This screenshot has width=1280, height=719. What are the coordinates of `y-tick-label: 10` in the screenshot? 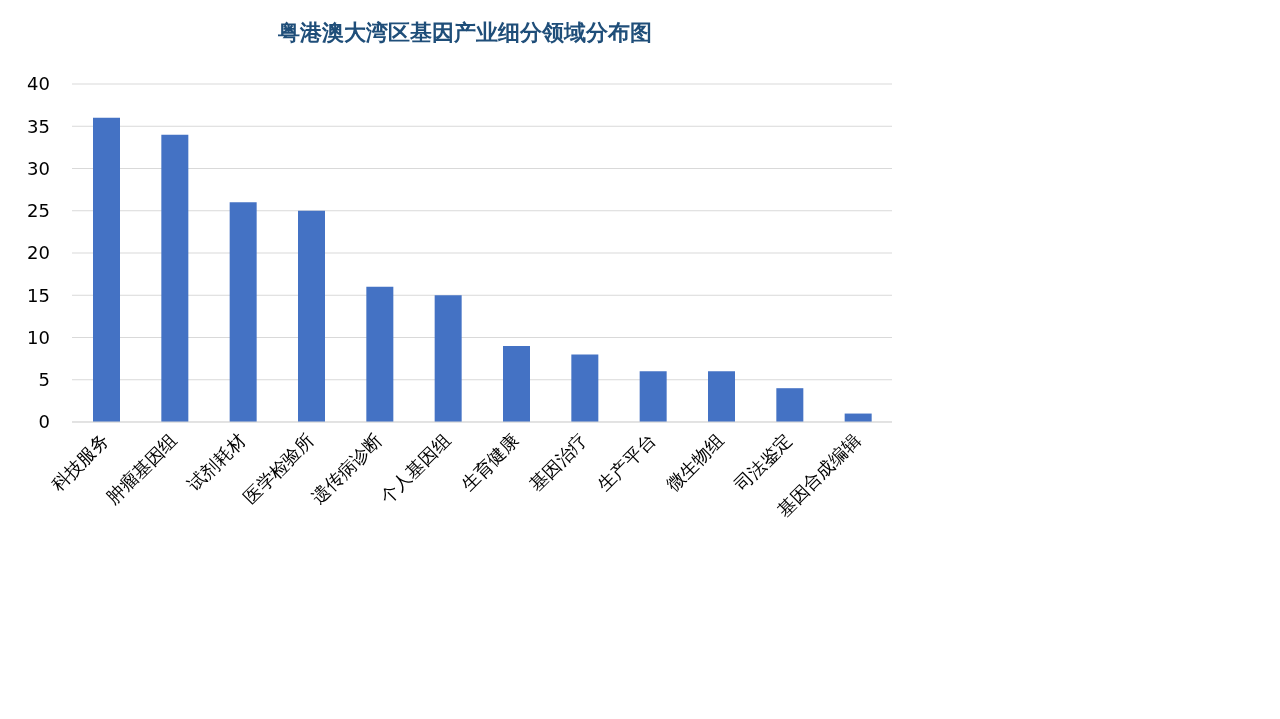 It's located at (38, 337).